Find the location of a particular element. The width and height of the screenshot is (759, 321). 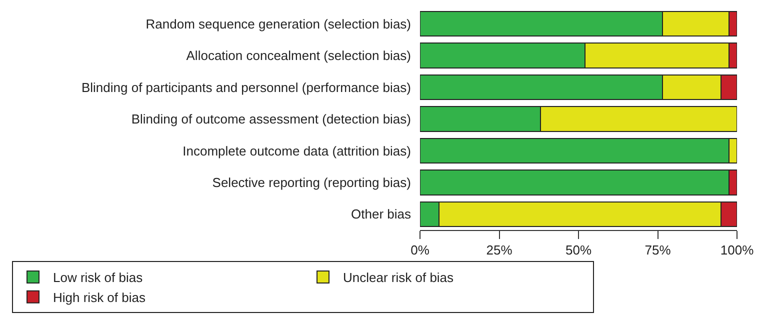

y-tick-label: Blinding of outcome assessment (detection bias) is located at coordinates (271, 119).